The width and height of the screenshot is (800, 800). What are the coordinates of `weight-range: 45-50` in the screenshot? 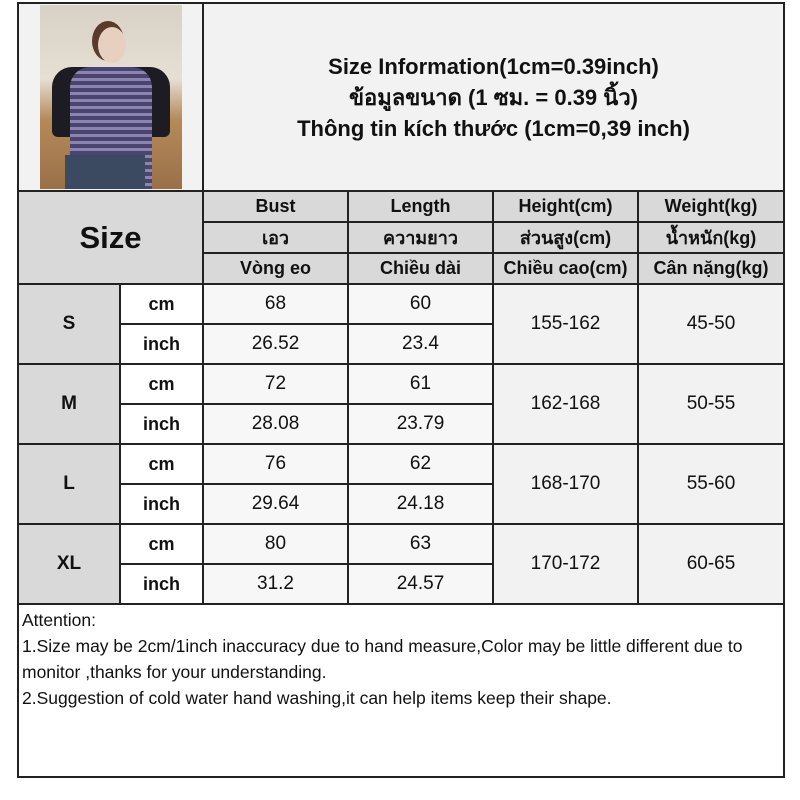 It's located at (711, 324).